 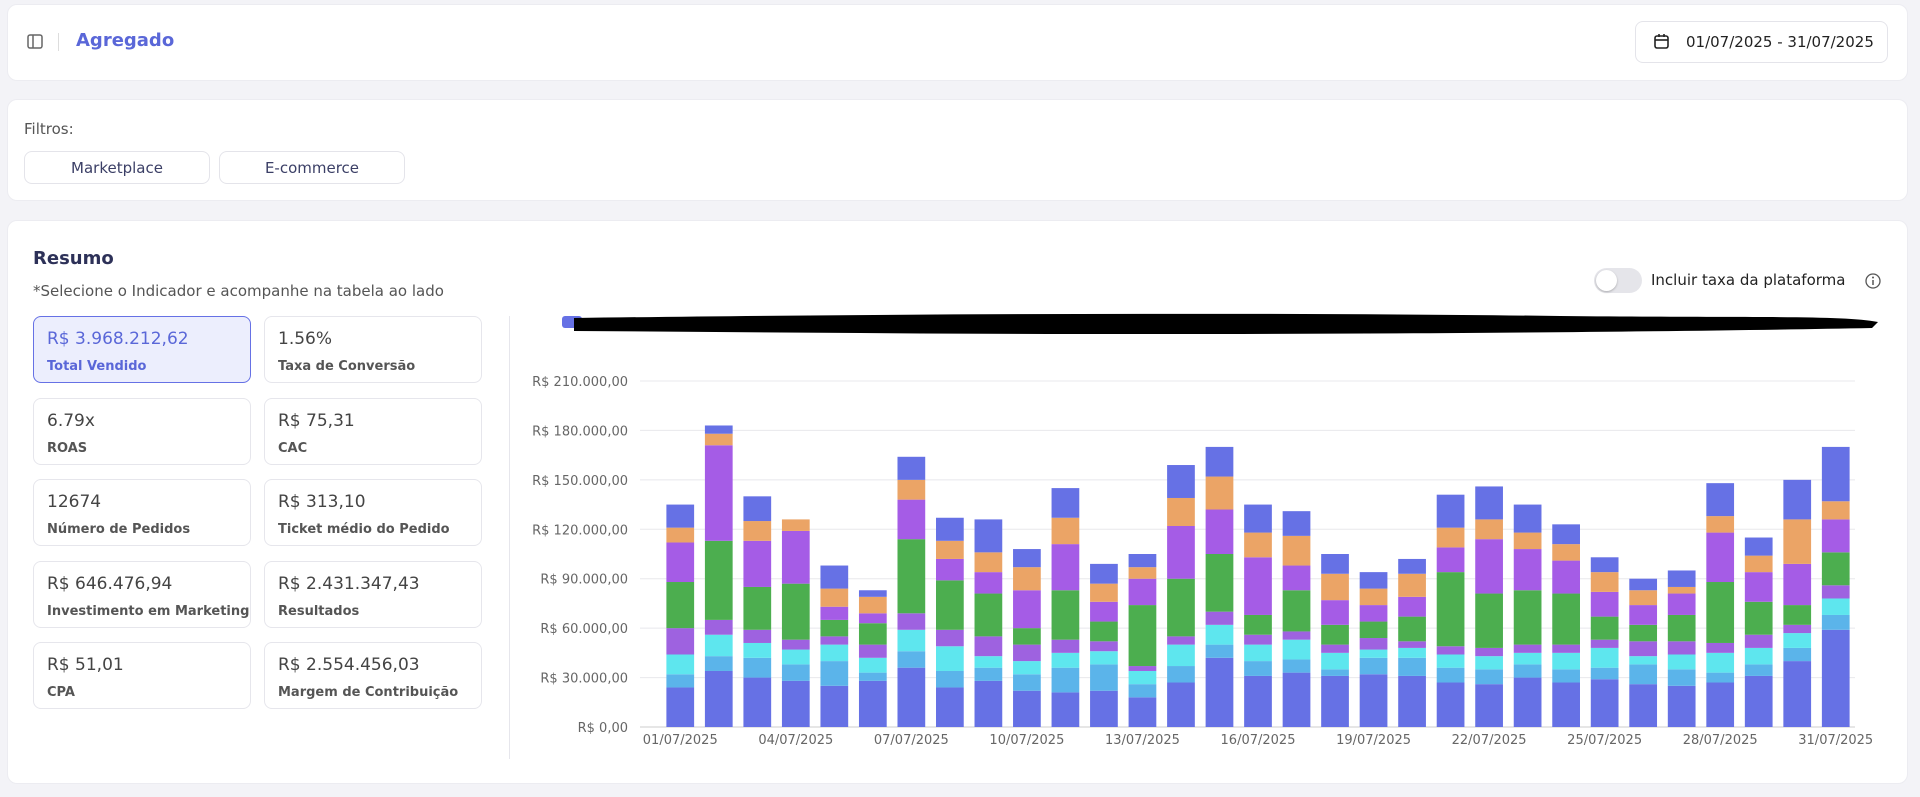 I want to click on kpi-card: 6.79x ROAS, so click(x=142, y=431).